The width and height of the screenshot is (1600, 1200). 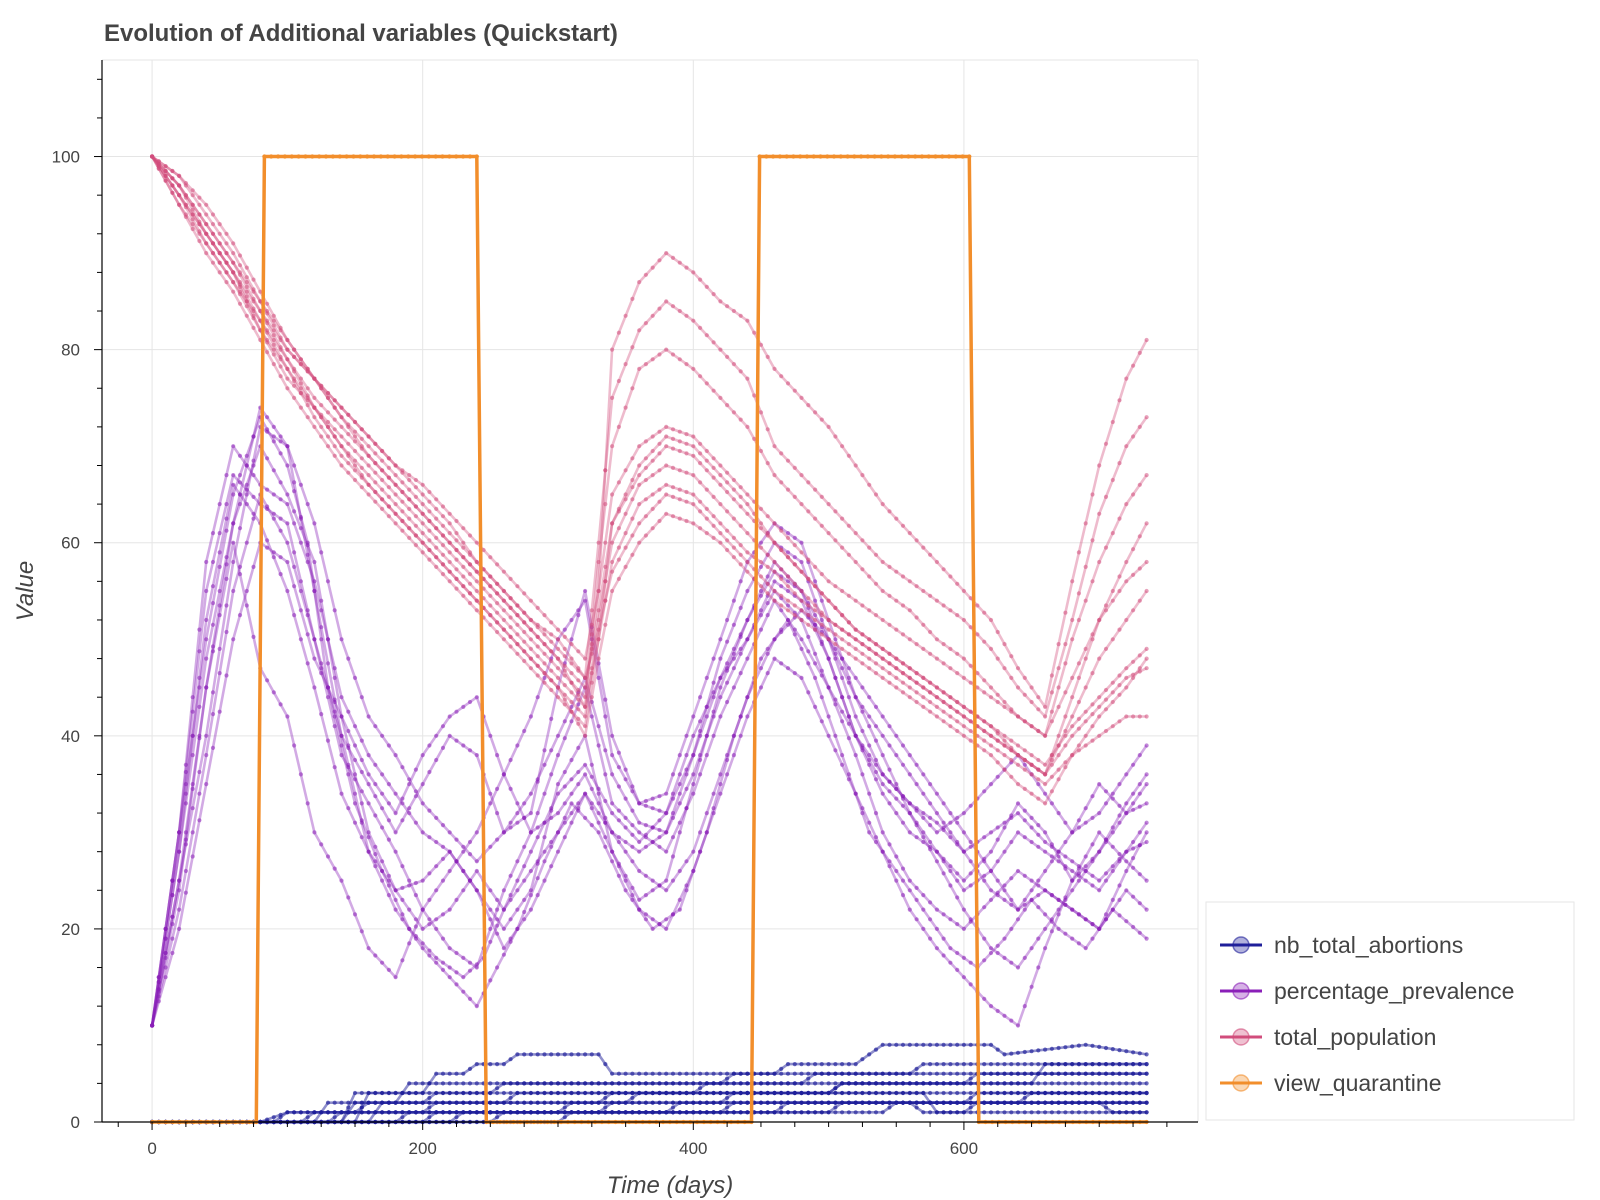 I want to click on nb_total_abortions-run-5-point, so click(x=916, y=1068).